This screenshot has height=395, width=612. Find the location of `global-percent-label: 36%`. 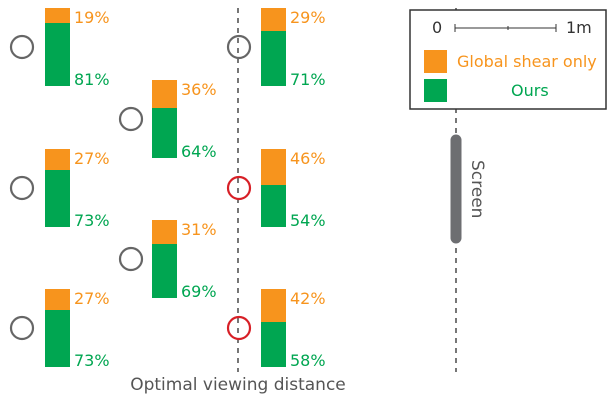

global-percent-label: 36% is located at coordinates (199, 89).